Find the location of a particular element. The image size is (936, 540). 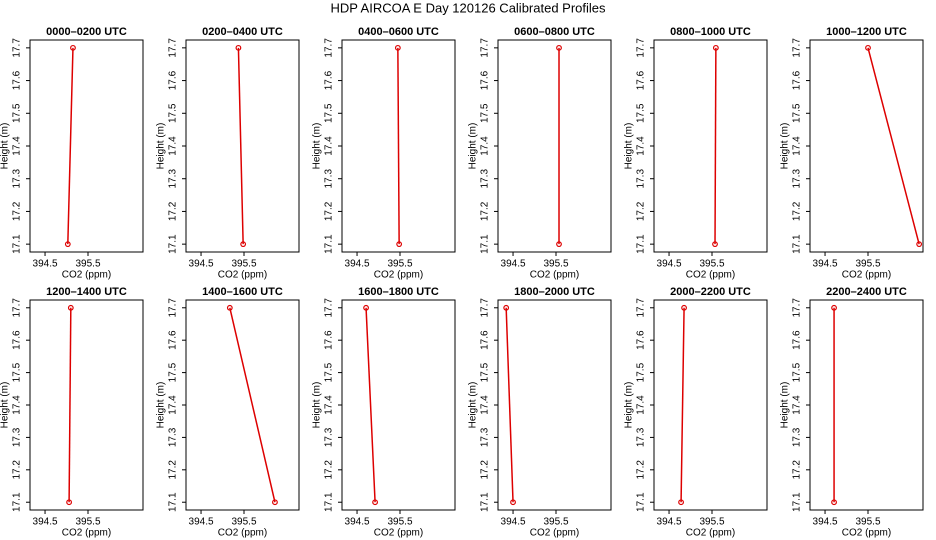

panel-title: 1600–1800 UTC is located at coordinates (398, 292).